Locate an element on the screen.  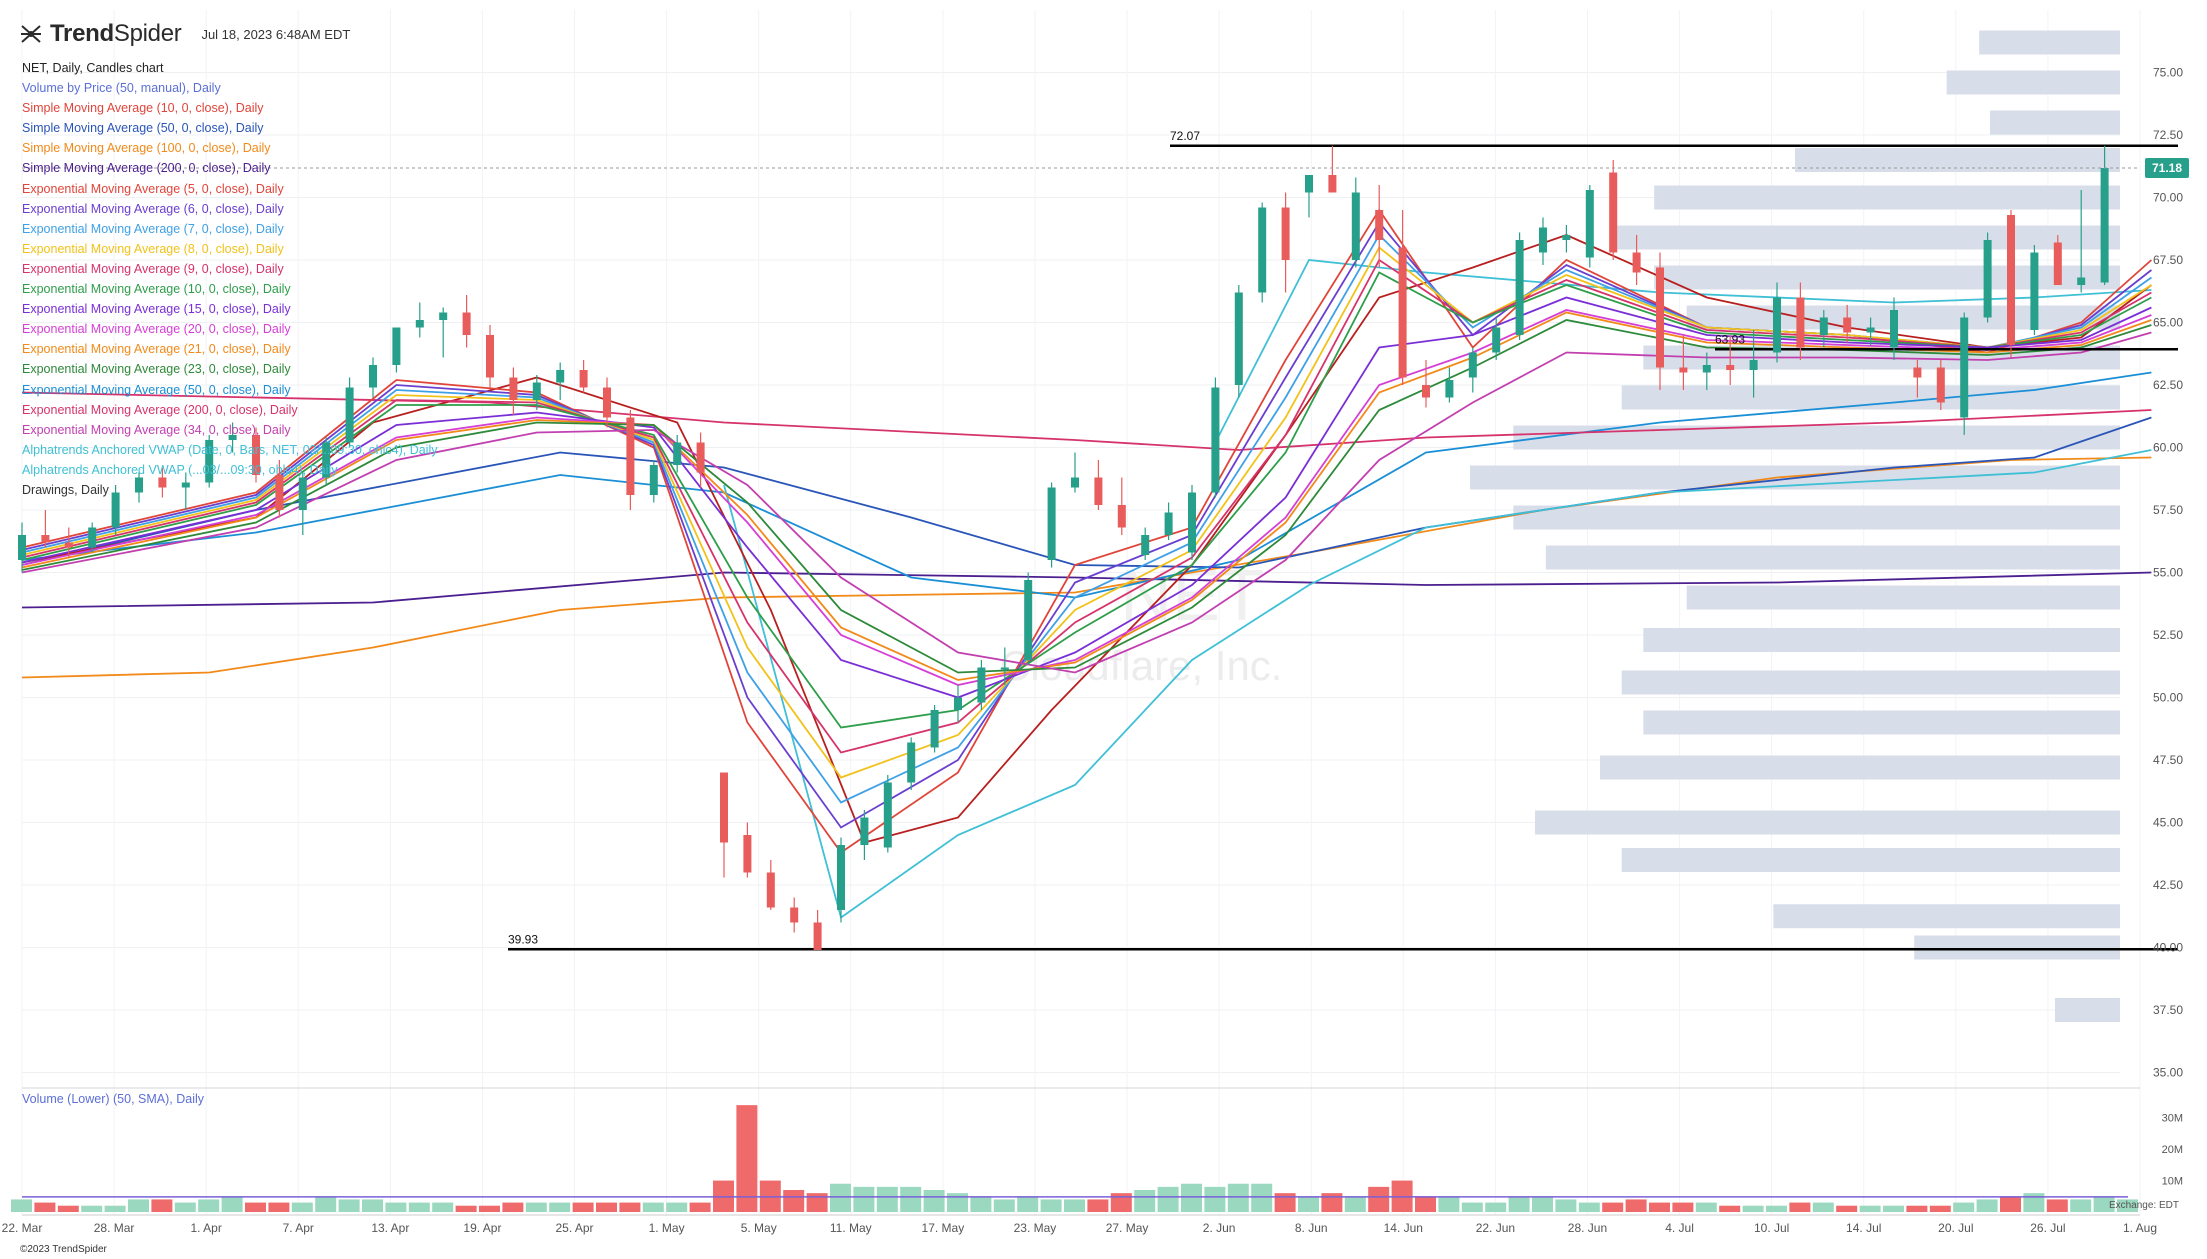
legend-item: Drawings, Daily is located at coordinates (65, 489).